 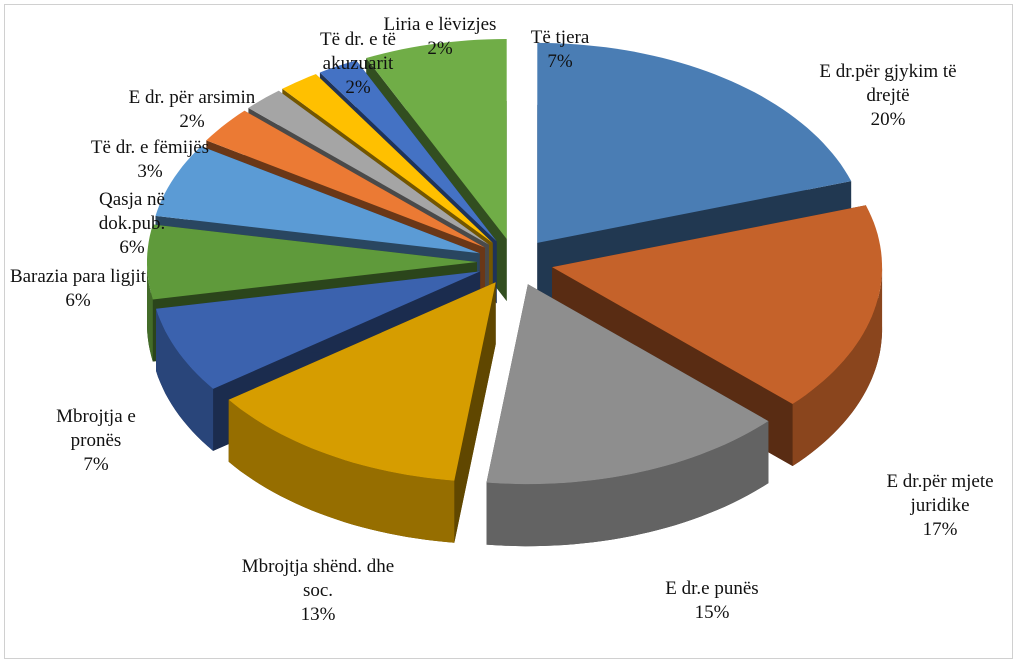 I want to click on data-label: Mbrojtja e pronës 7%, so click(x=96, y=441).